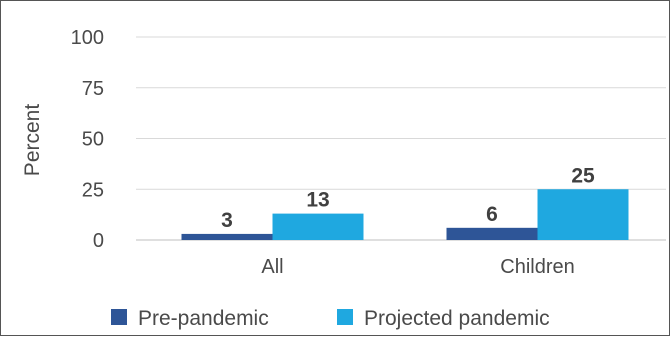 This screenshot has height=337, width=670. What do you see at coordinates (492, 214) in the screenshot?
I see `data-label: 6` at bounding box center [492, 214].